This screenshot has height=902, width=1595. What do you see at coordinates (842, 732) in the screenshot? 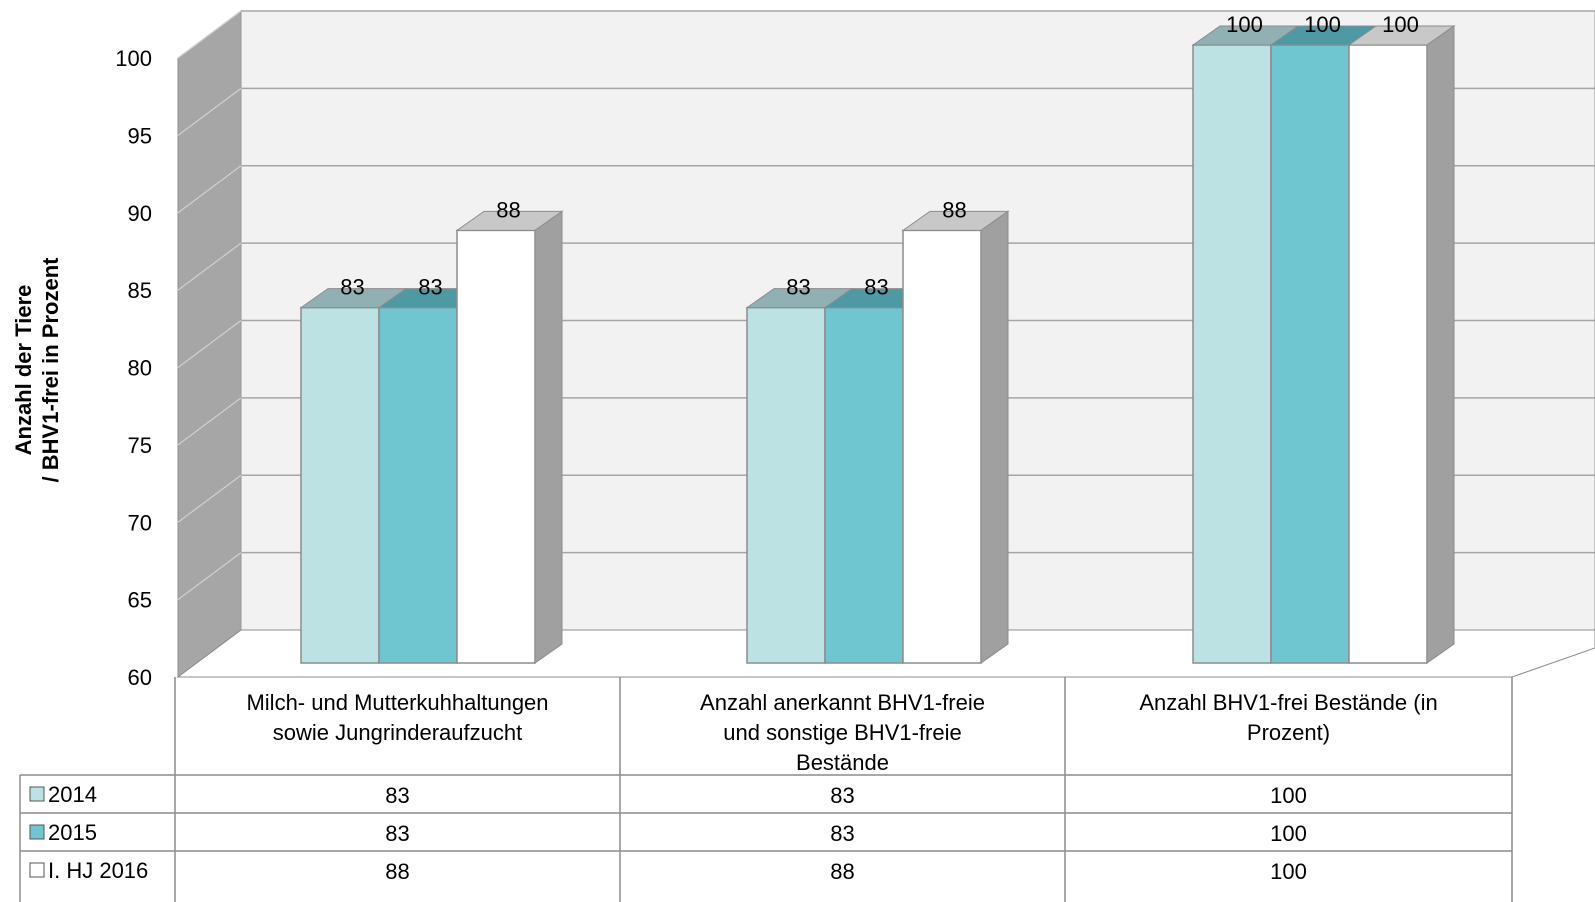
I see `category-label: und sonstige BHV1-freie` at bounding box center [842, 732].